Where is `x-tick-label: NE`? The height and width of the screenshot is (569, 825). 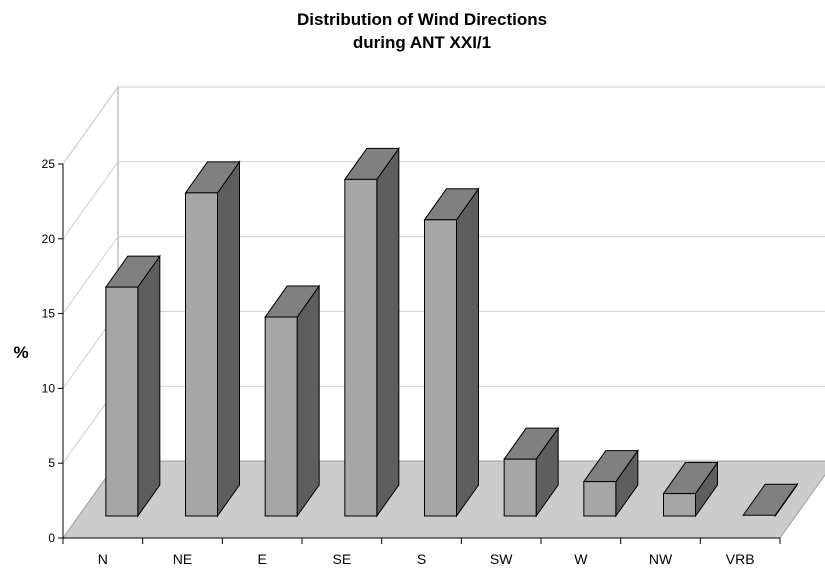 x-tick-label: NE is located at coordinates (182, 559).